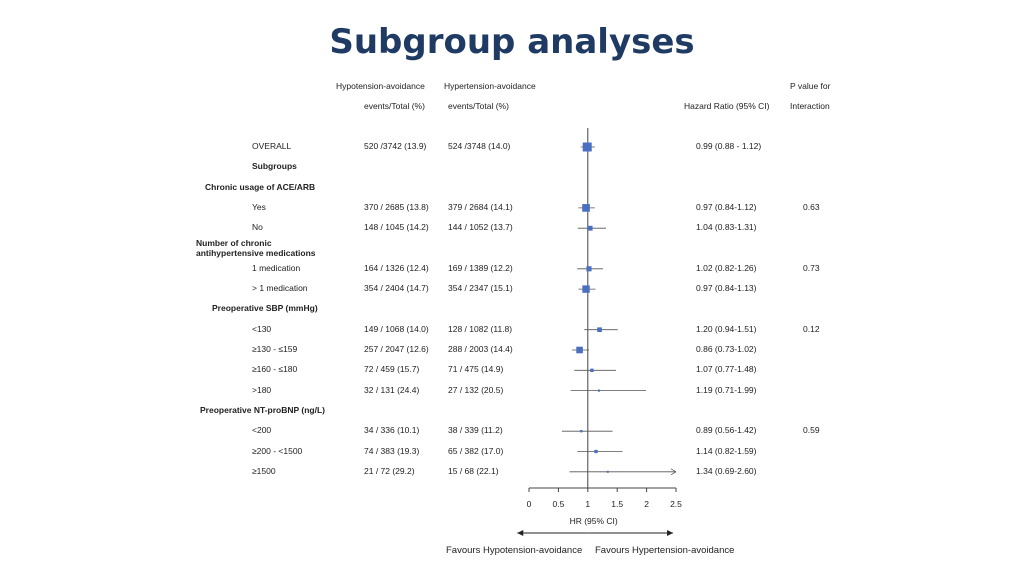  What do you see at coordinates (234, 242) in the screenshot?
I see `group-label: Number of chronic` at bounding box center [234, 242].